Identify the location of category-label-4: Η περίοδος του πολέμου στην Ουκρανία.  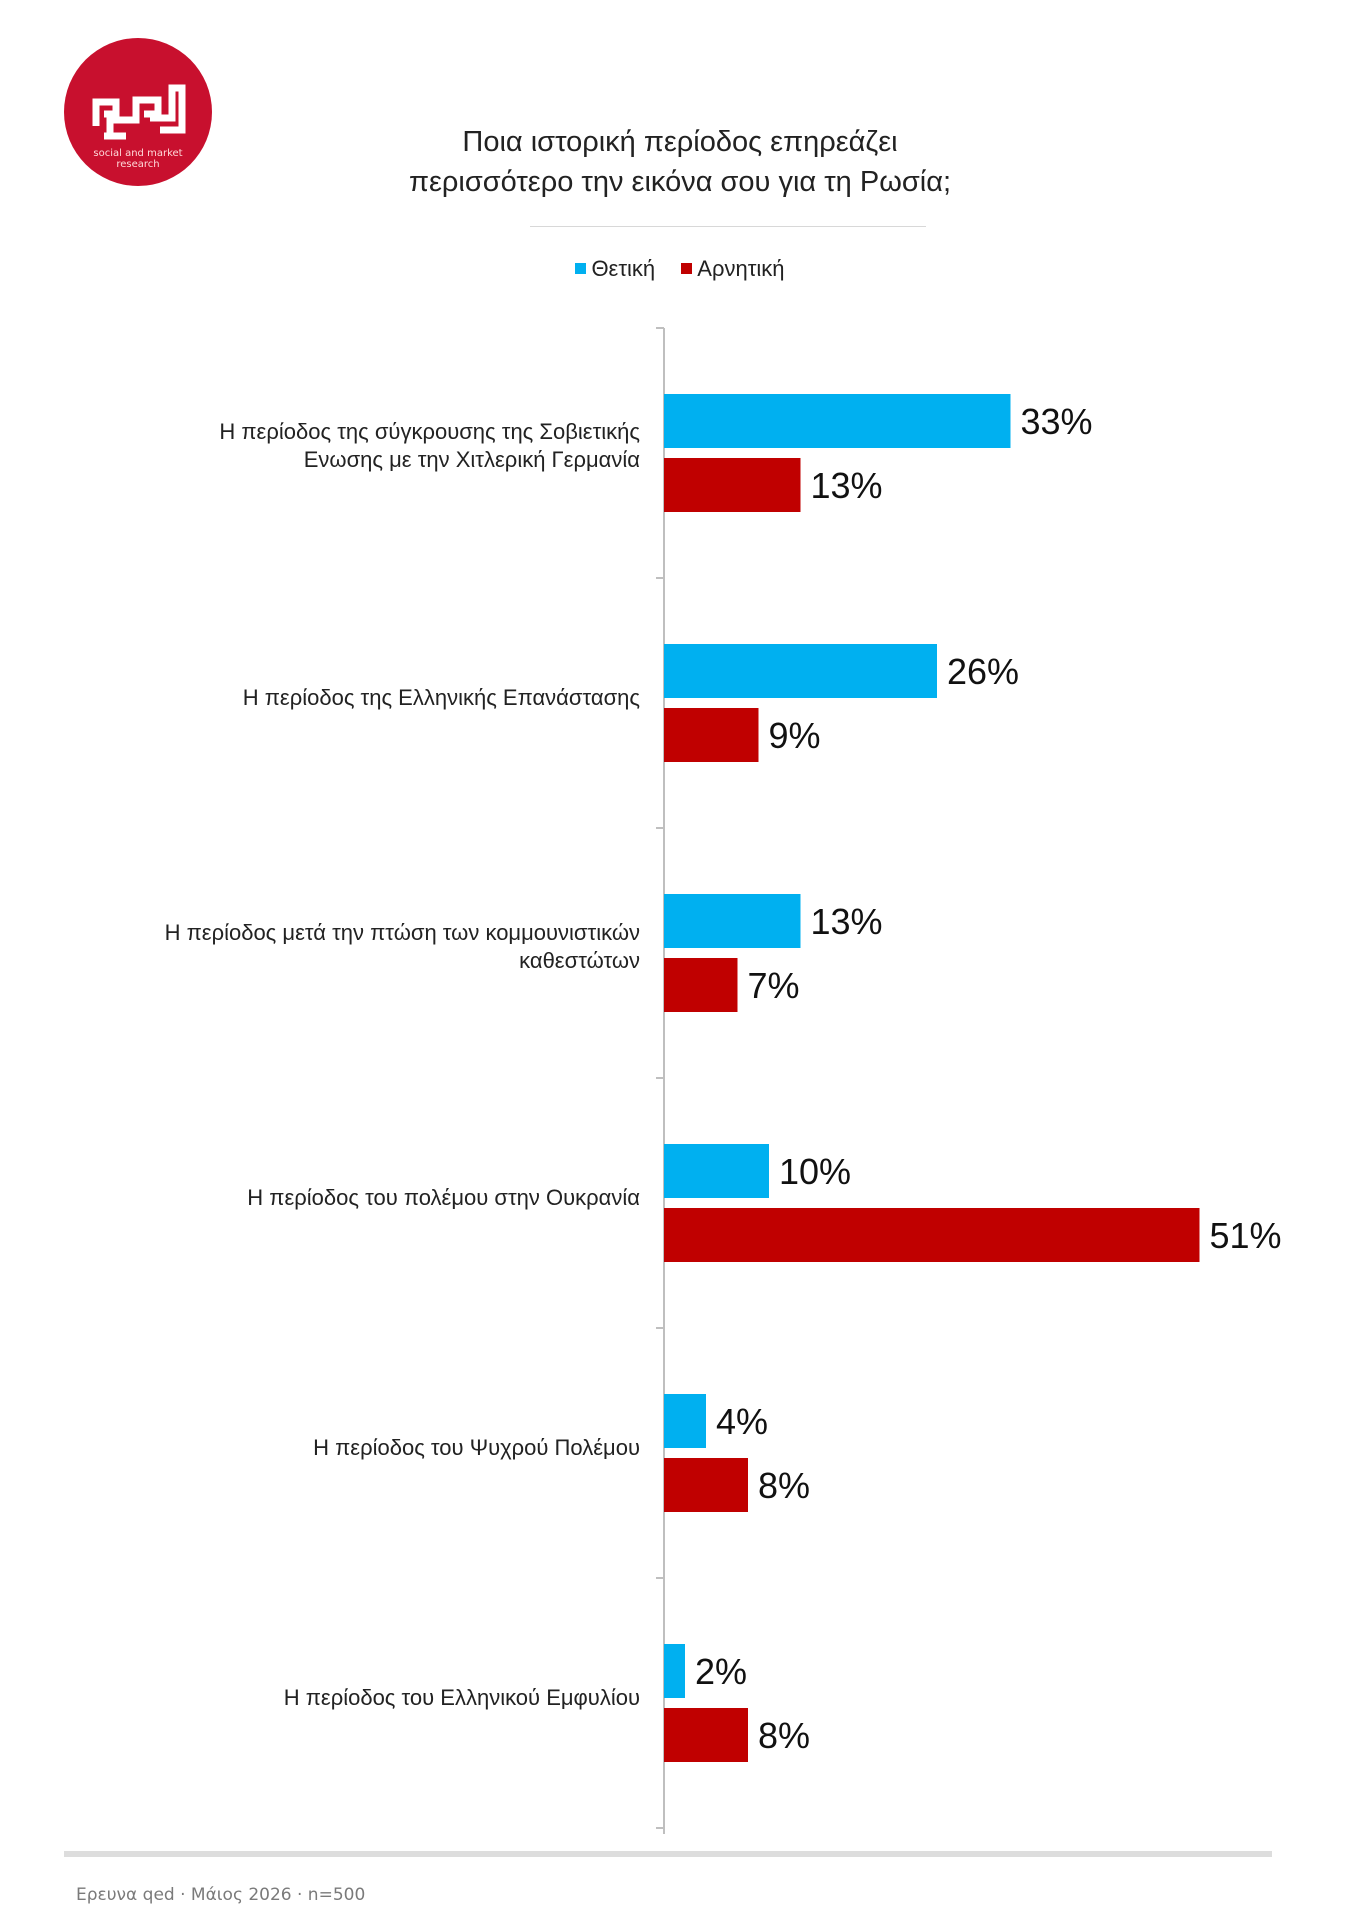
(360, 1198).